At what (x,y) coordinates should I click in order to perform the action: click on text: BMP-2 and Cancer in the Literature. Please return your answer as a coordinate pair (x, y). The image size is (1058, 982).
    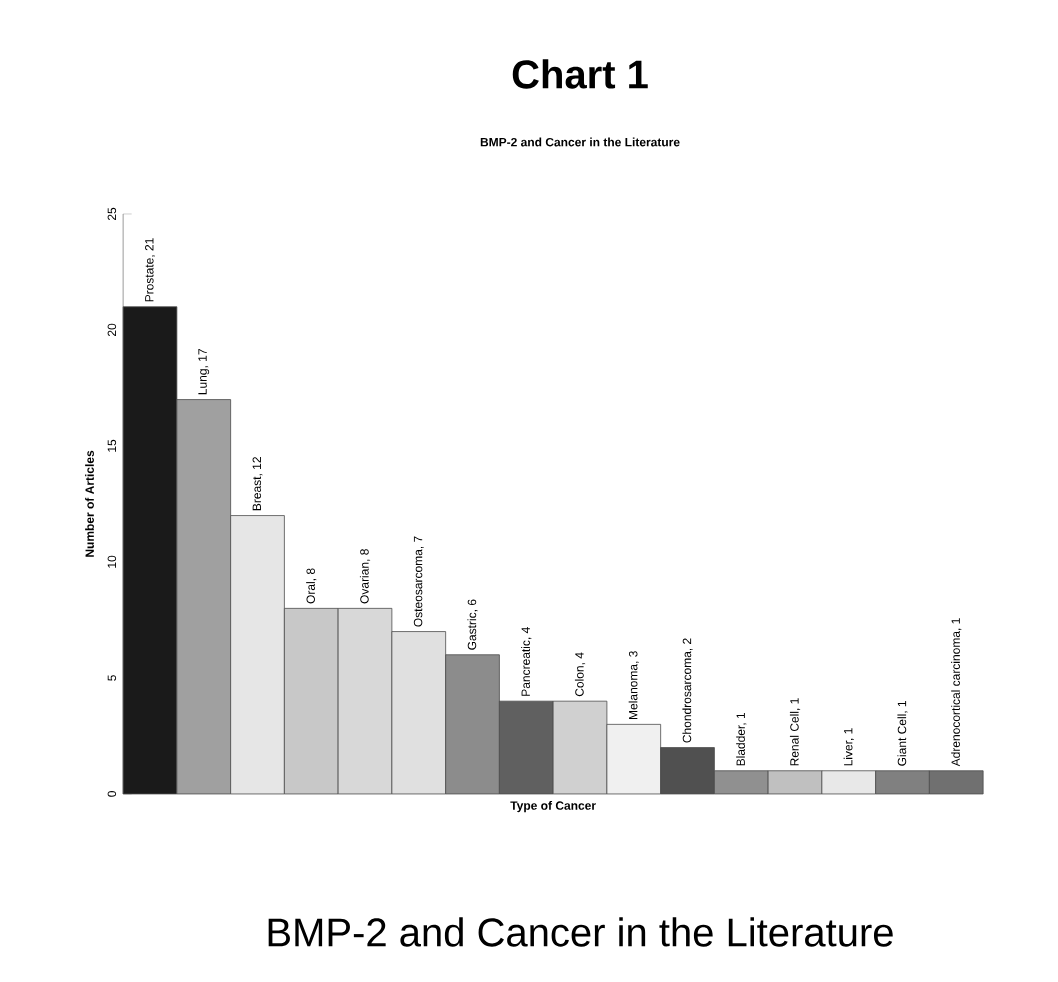
    Looking at the image, I should click on (580, 932).